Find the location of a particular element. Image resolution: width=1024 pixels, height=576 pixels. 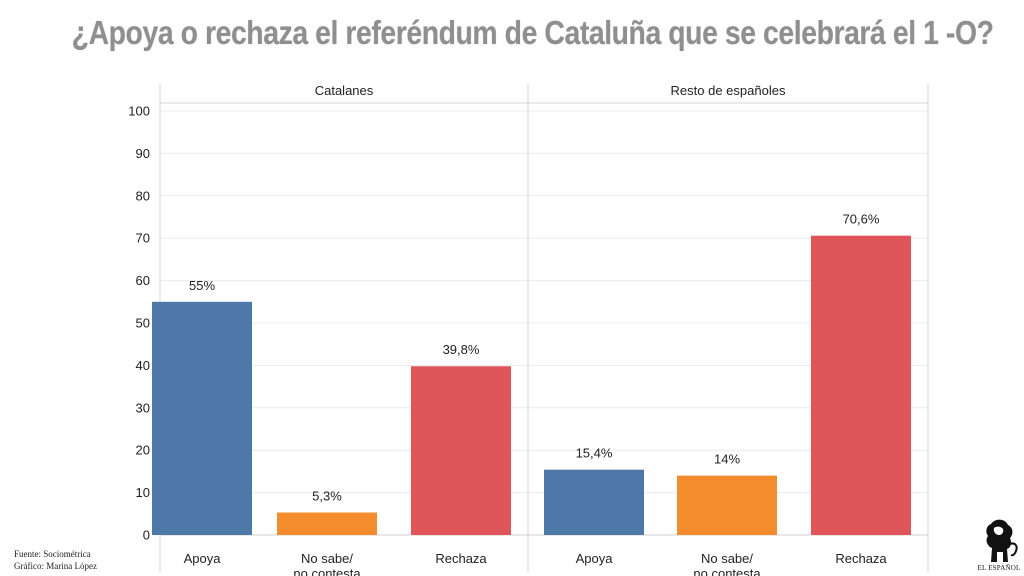

data-label: 39,8% is located at coordinates (461, 349).